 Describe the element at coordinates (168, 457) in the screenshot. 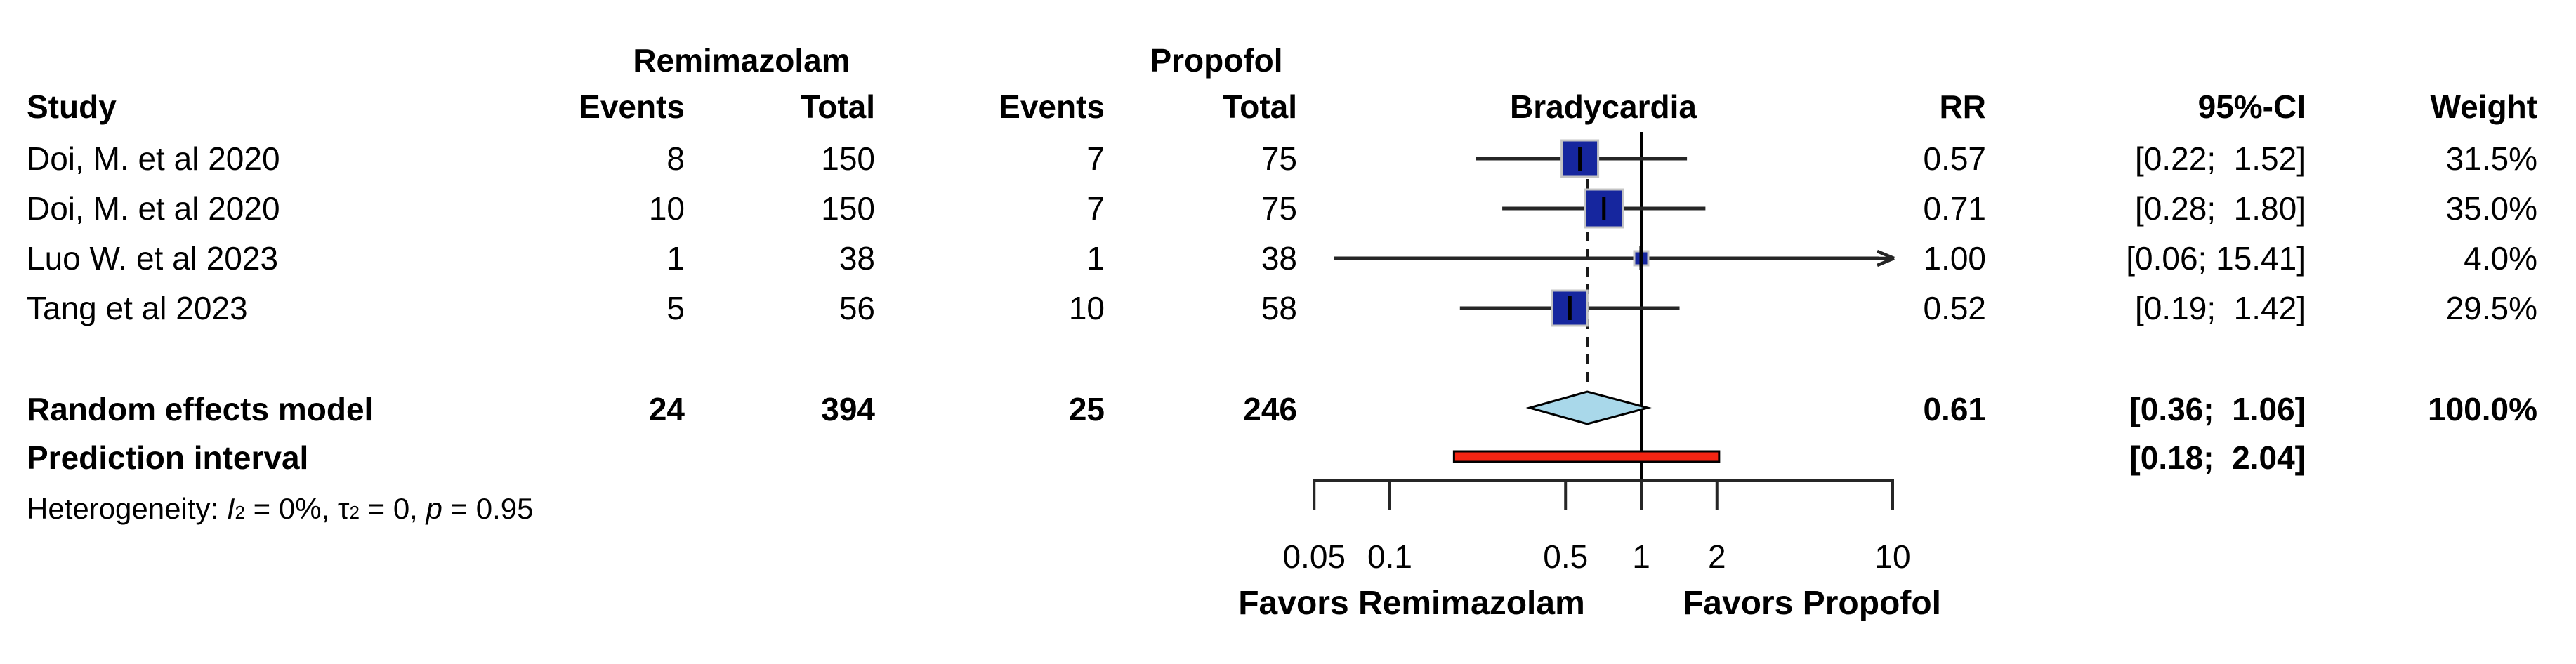

I see `prediction-label: Prediction interval` at that location.